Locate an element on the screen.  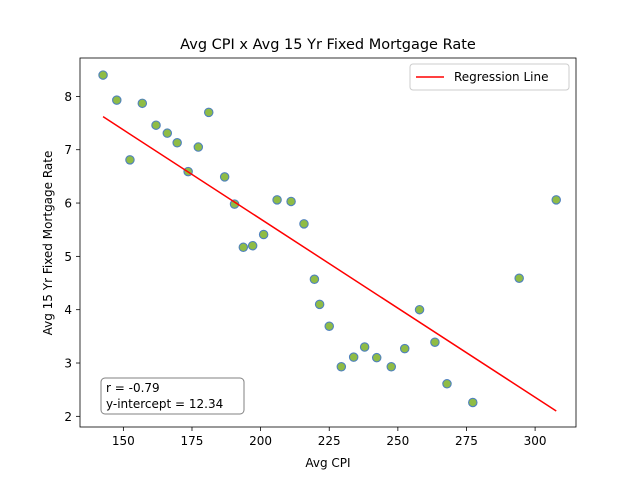
x-tick-label: 275 is located at coordinates (466, 441).